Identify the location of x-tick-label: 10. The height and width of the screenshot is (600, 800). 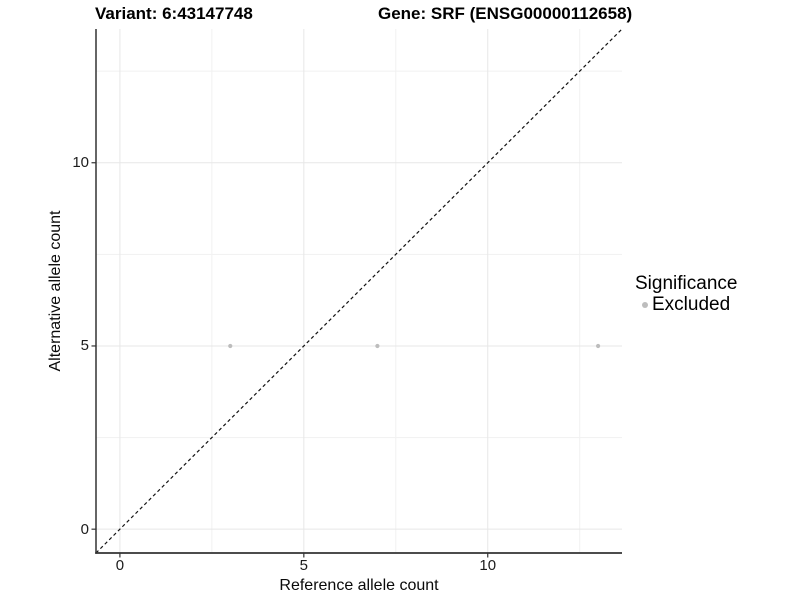
(488, 565).